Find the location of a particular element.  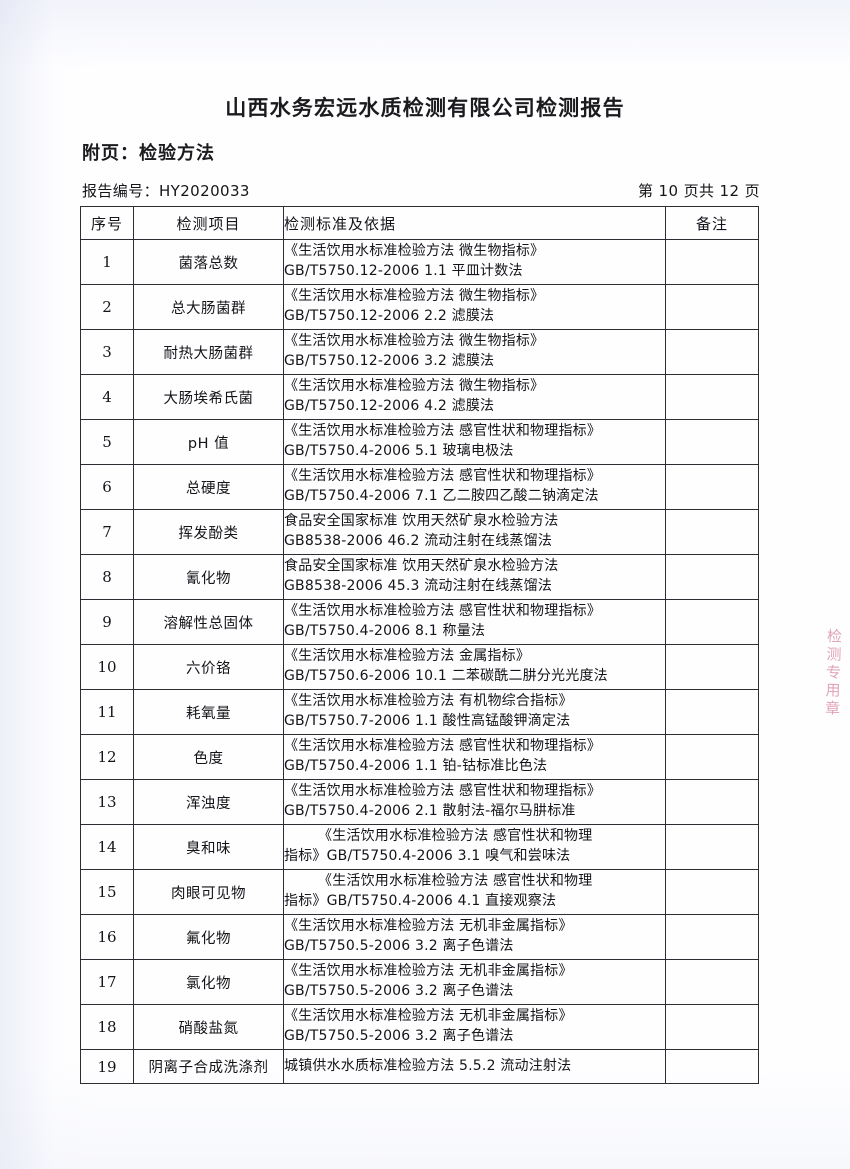

cell-row-number: 9 is located at coordinates (107, 622).